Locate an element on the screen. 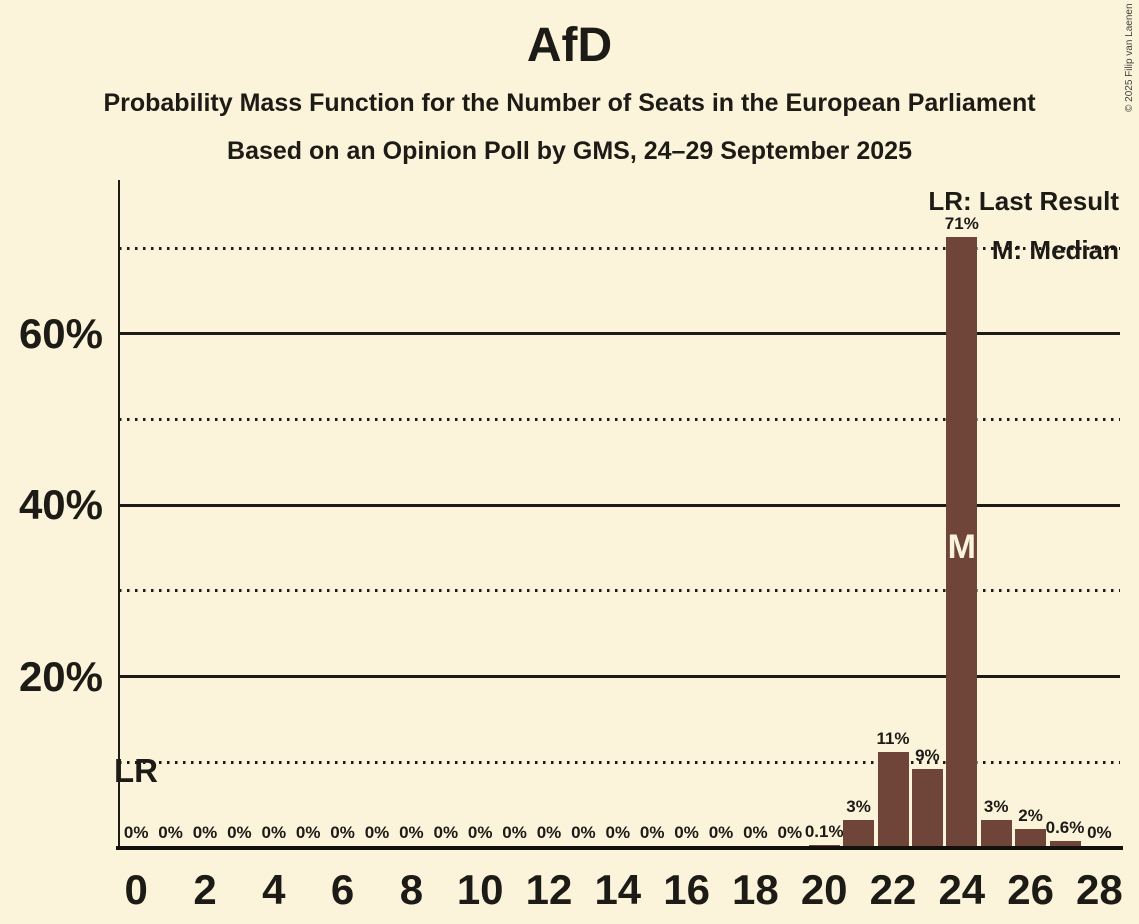  bar-label-seat-12: 0% is located at coordinates (549, 832).